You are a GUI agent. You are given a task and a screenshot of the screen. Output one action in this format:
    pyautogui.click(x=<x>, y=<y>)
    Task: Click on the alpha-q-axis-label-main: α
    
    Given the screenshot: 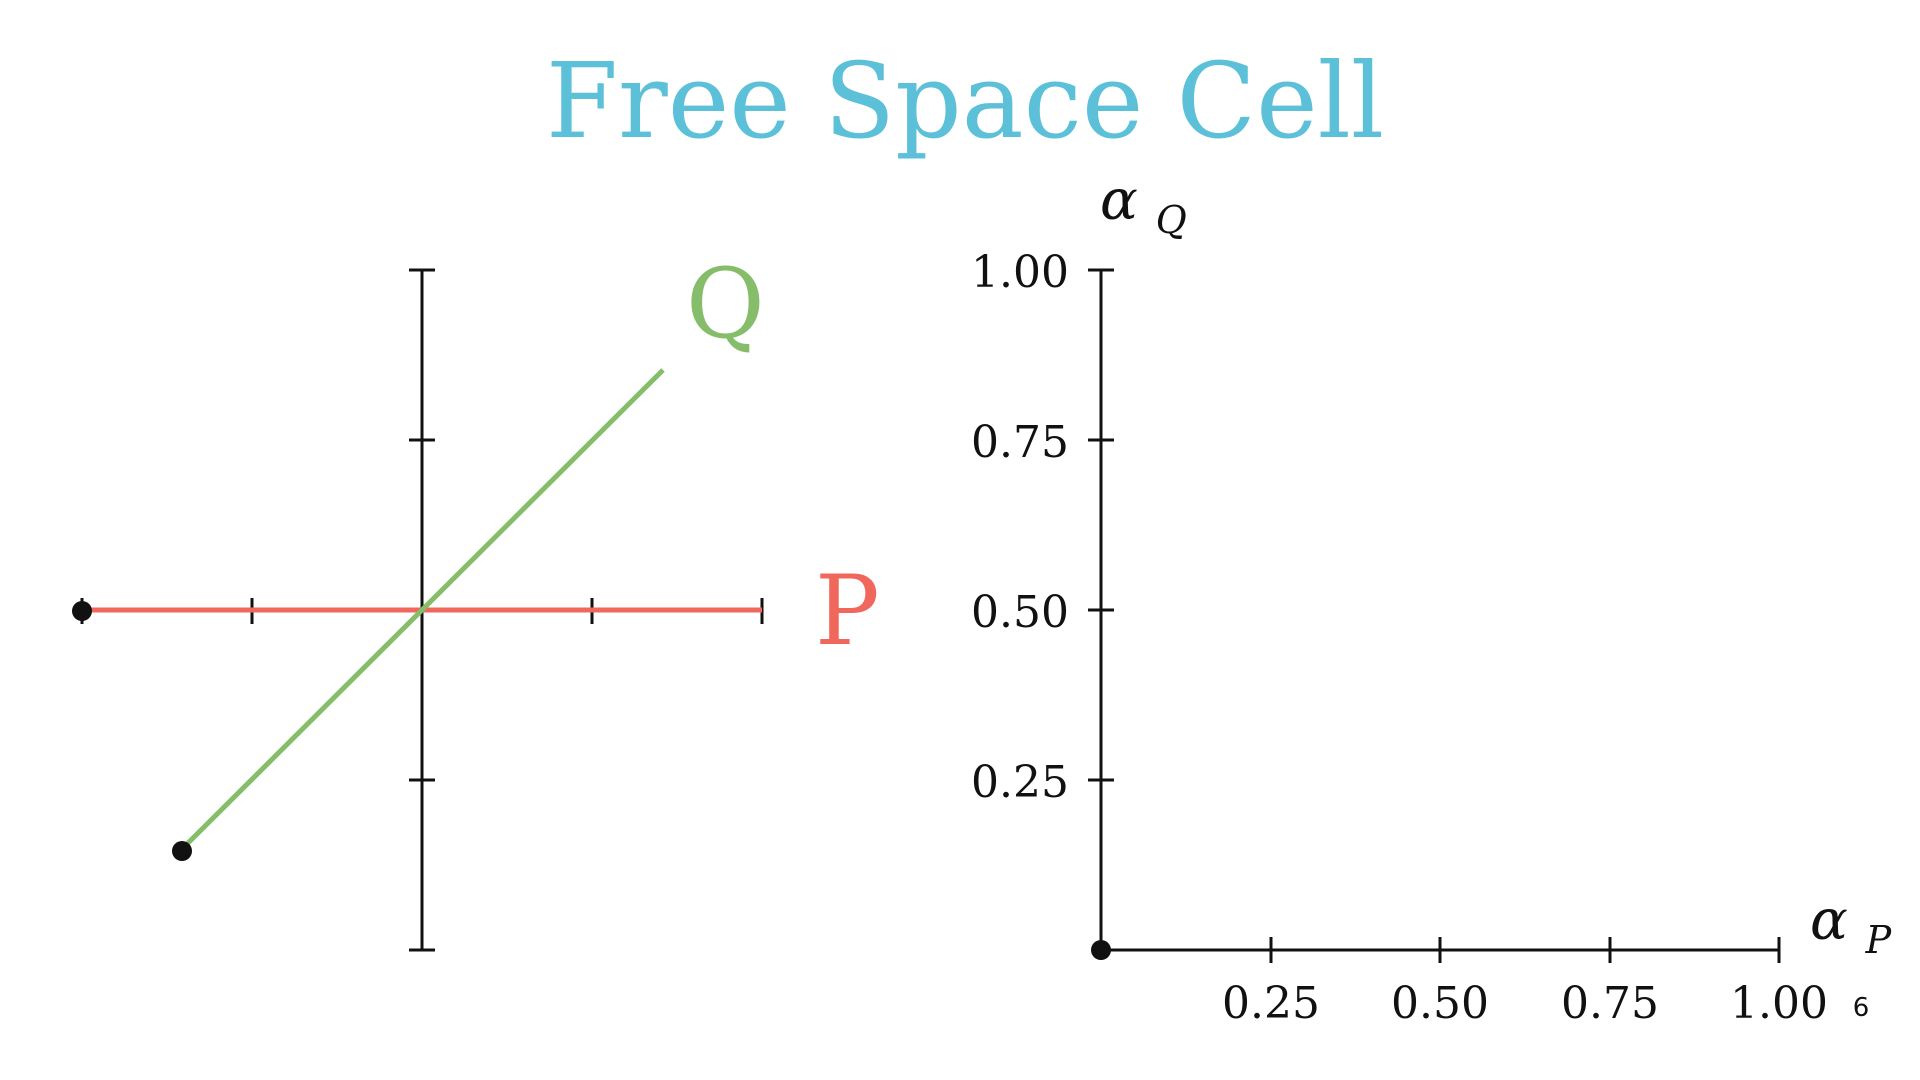 What is the action you would take?
    pyautogui.click(x=1119, y=200)
    